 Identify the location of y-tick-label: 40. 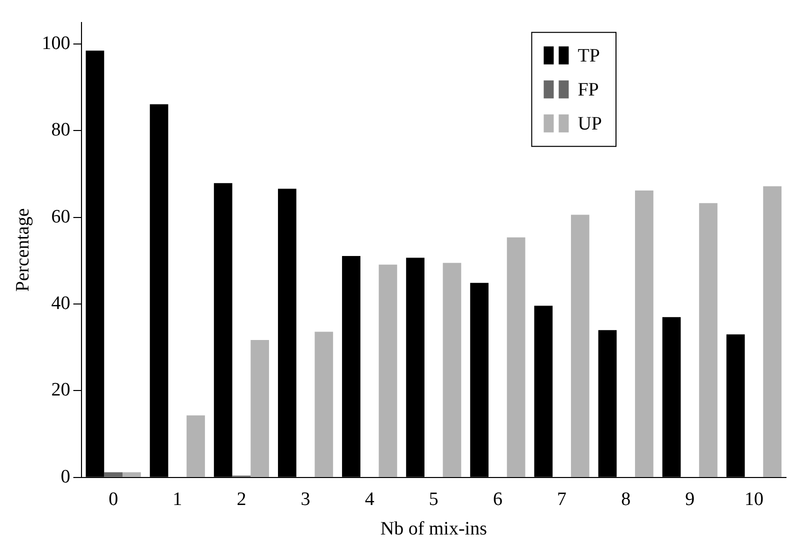
(60, 303).